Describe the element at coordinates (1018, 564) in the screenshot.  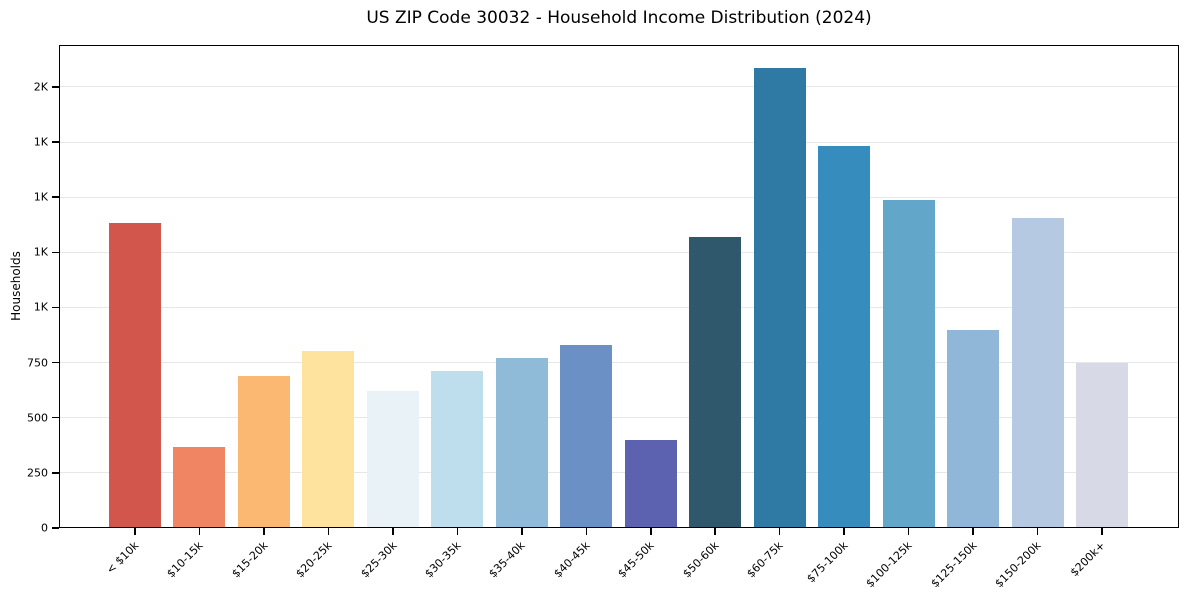
I see `x-tick-label: $150-200k` at that location.